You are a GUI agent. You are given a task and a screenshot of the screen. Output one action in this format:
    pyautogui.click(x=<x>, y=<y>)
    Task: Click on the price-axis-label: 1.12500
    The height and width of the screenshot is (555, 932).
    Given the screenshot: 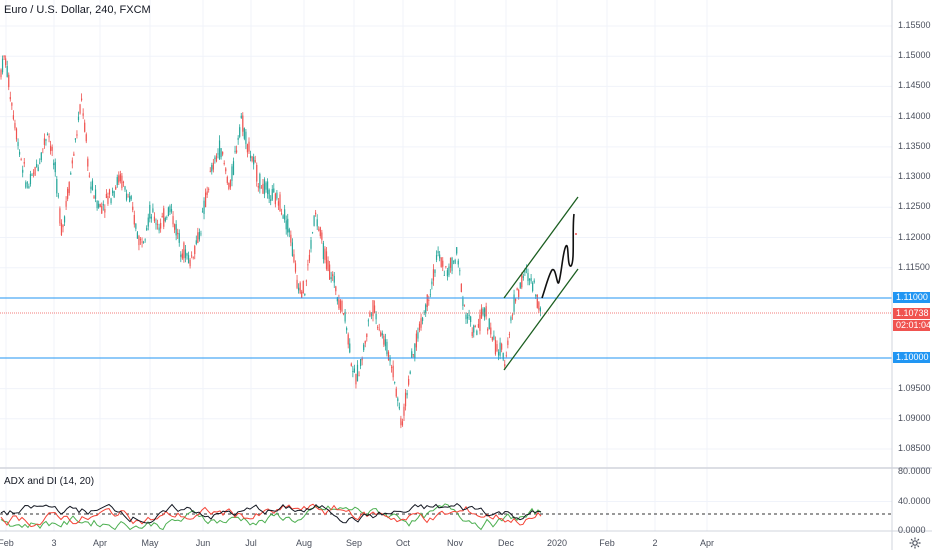 What is the action you would take?
    pyautogui.click(x=914, y=206)
    